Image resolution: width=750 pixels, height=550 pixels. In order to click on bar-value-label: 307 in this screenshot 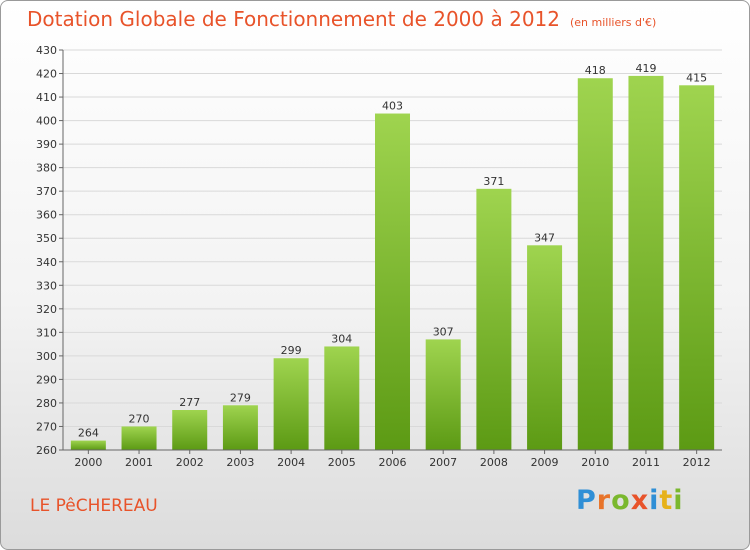, I will do `click(443, 331)`.